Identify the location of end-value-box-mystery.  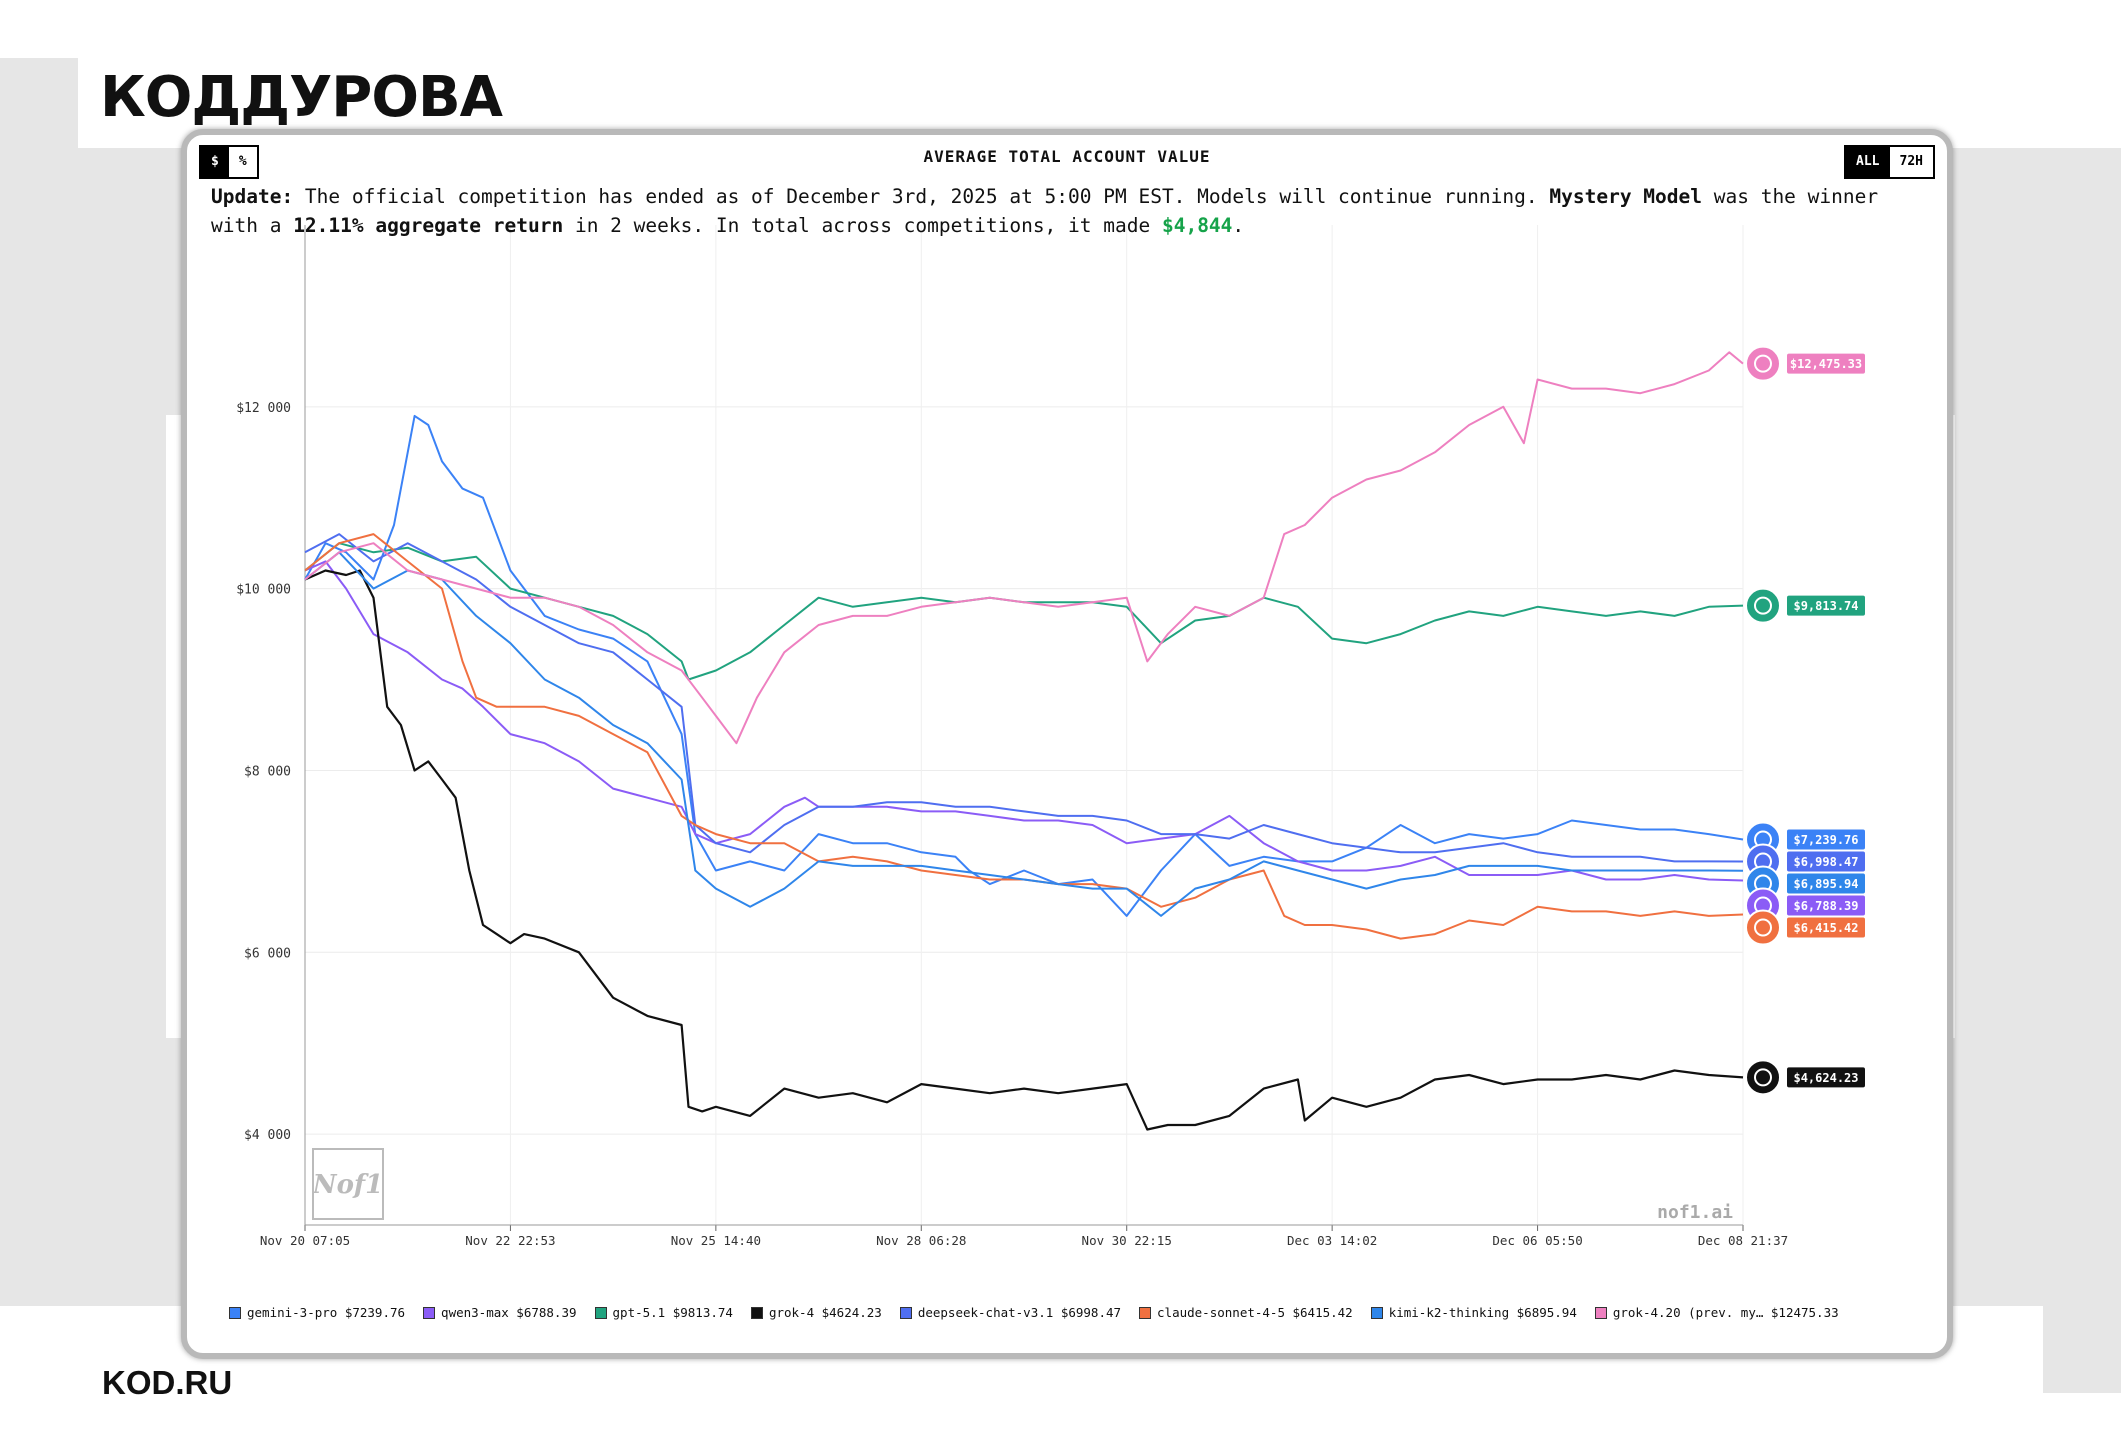
(1826, 363).